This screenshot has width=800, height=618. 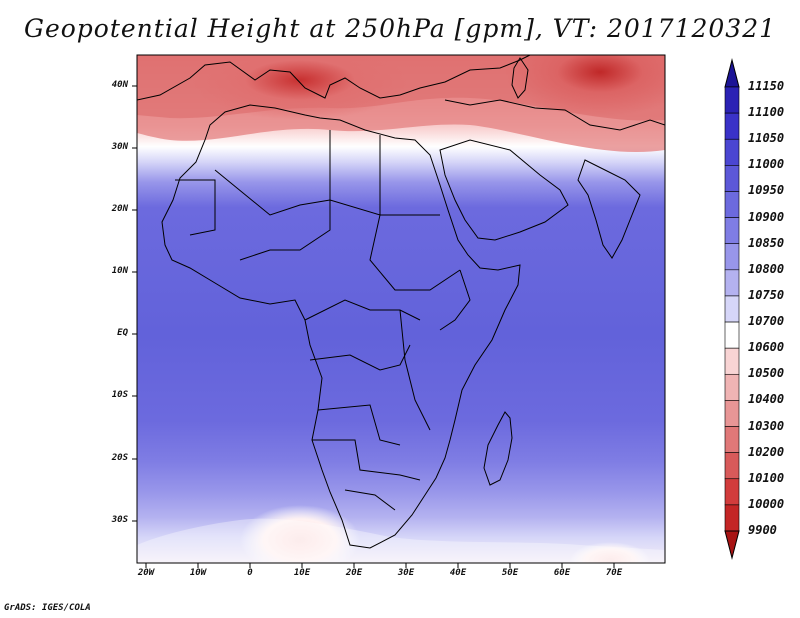 What do you see at coordinates (762, 530) in the screenshot?
I see `colorbar-label: 9900` at bounding box center [762, 530].